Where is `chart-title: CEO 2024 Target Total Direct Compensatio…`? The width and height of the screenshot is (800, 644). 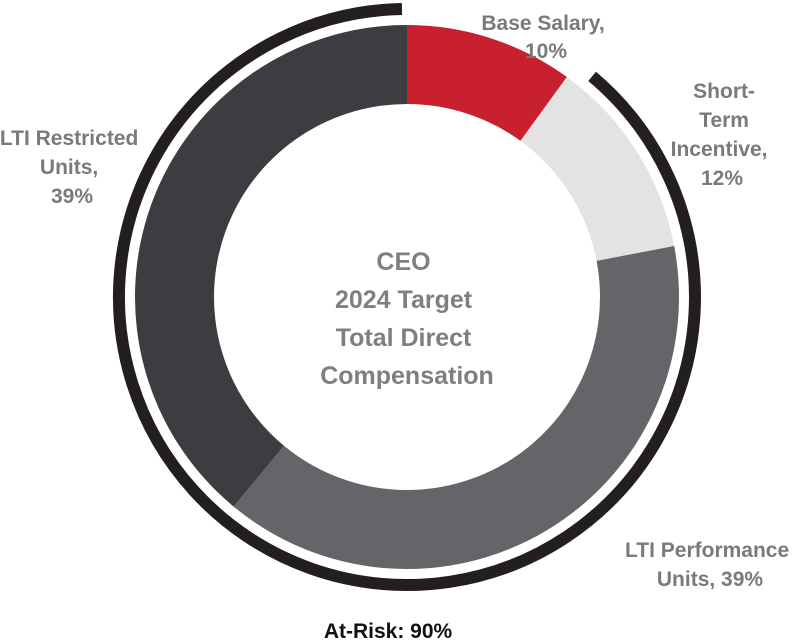
chart-title: CEO 2024 Target Total Direct Compensatio… is located at coordinates (407, 319).